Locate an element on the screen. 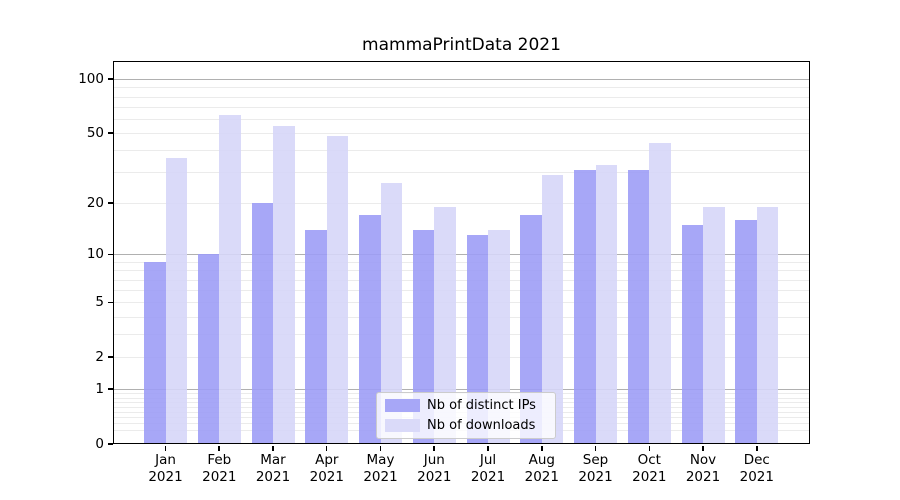 This screenshot has height=500, width=900. y-tick-label: 10 is located at coordinates (95, 254).